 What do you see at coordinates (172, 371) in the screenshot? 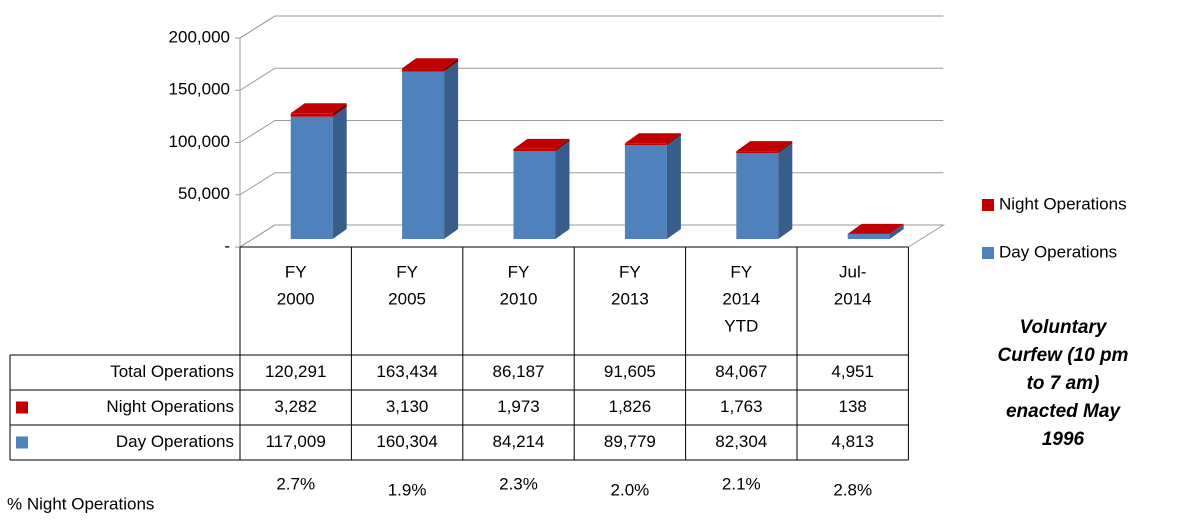
I see `row-label: Total Operations` at bounding box center [172, 371].